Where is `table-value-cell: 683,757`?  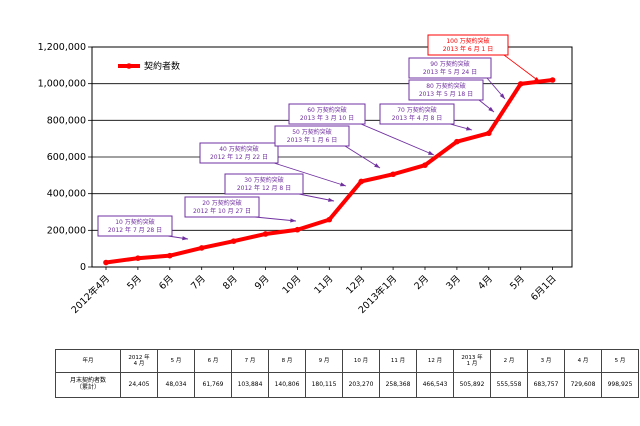
table-value-cell: 683,757 is located at coordinates (546, 385).